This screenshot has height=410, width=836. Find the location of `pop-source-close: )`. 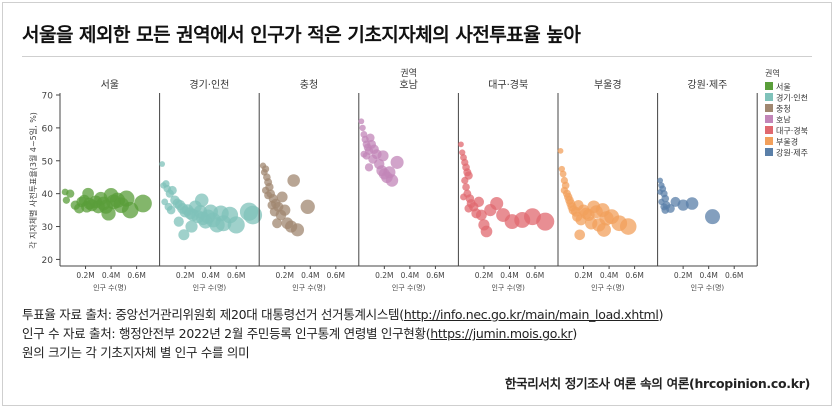

pop-source-close: ) is located at coordinates (574, 333).